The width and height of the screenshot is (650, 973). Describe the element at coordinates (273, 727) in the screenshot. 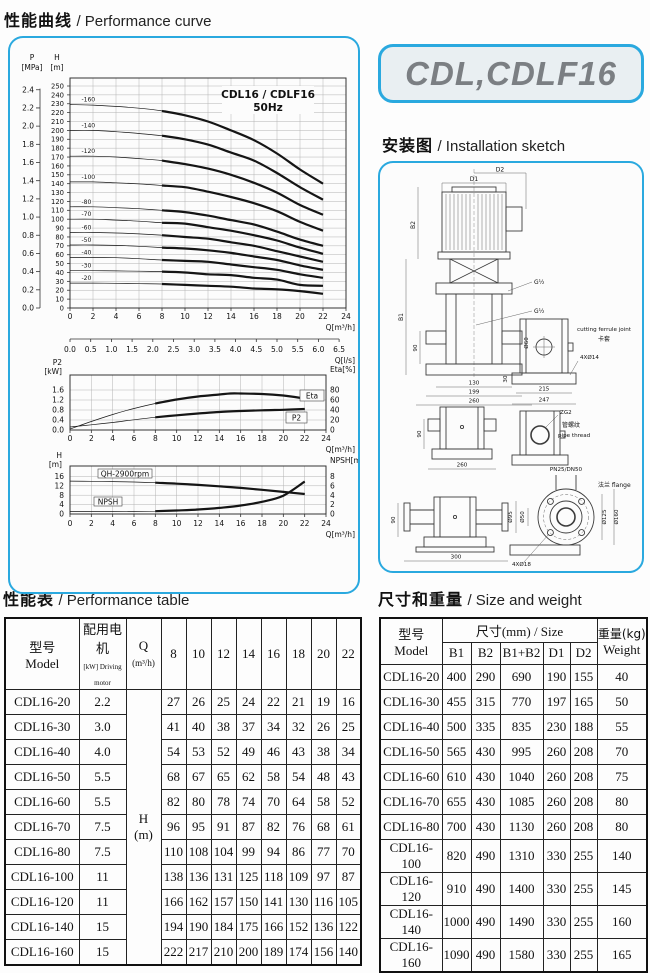

I see `head-value-cell: 34` at that location.